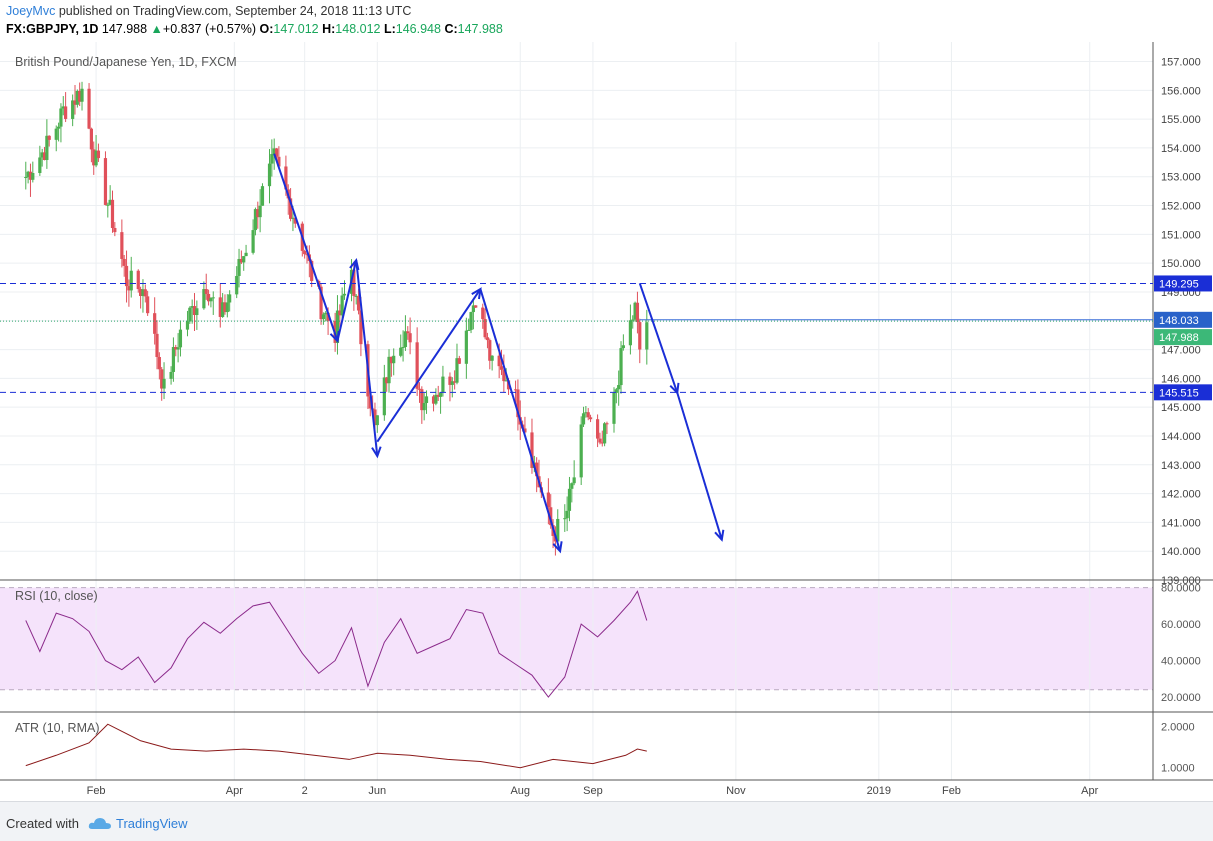  I want to click on author-link: JoeyMvc, so click(31, 11).